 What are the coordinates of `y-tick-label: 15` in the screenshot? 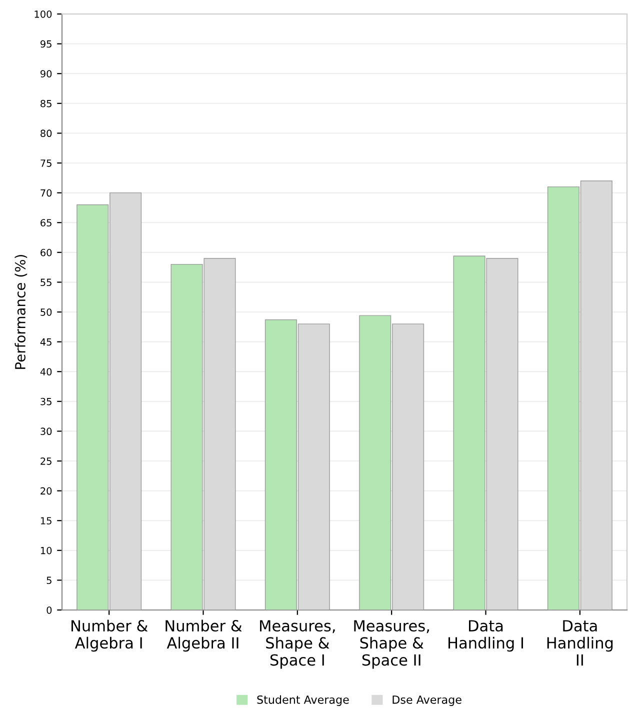 It's located at (46, 520).